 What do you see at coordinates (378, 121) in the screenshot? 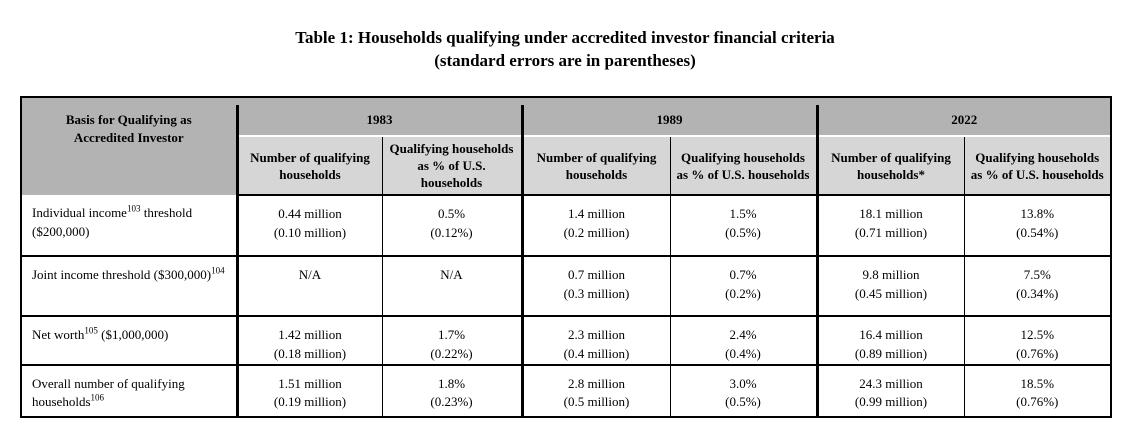
I see `year-header-1983: 1983` at bounding box center [378, 121].